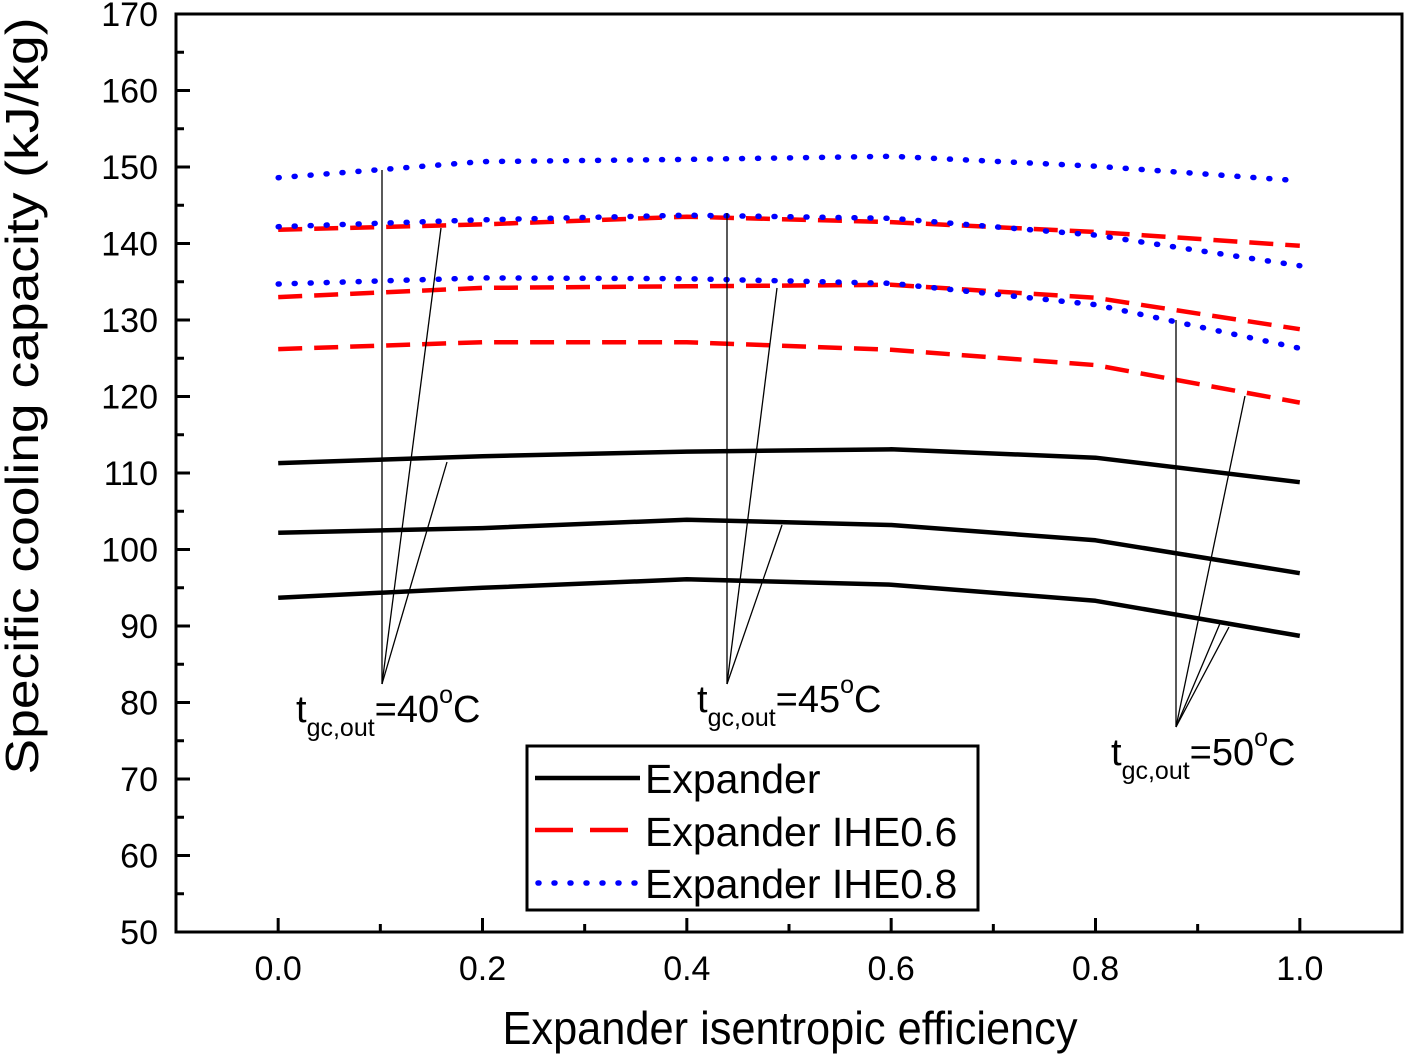 The width and height of the screenshot is (1406, 1056). Describe the element at coordinates (131, 474) in the screenshot. I see `y-tick-label: 110` at that location.